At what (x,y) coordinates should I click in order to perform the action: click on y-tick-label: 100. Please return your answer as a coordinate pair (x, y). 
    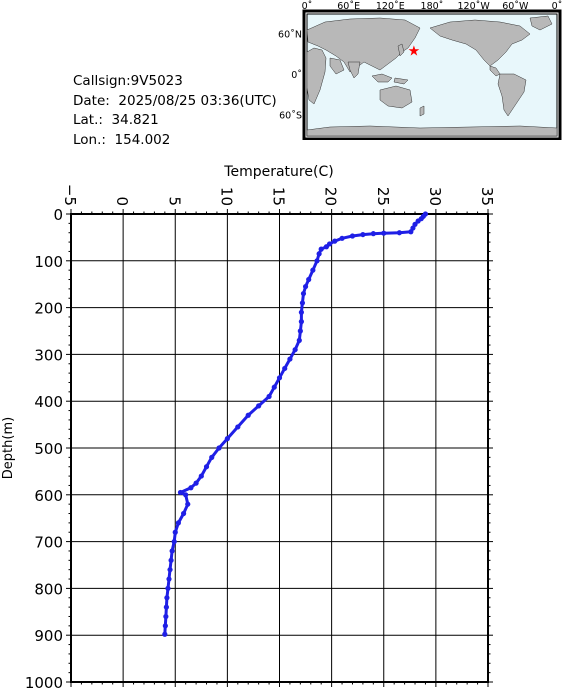
    Looking at the image, I should click on (48, 262).